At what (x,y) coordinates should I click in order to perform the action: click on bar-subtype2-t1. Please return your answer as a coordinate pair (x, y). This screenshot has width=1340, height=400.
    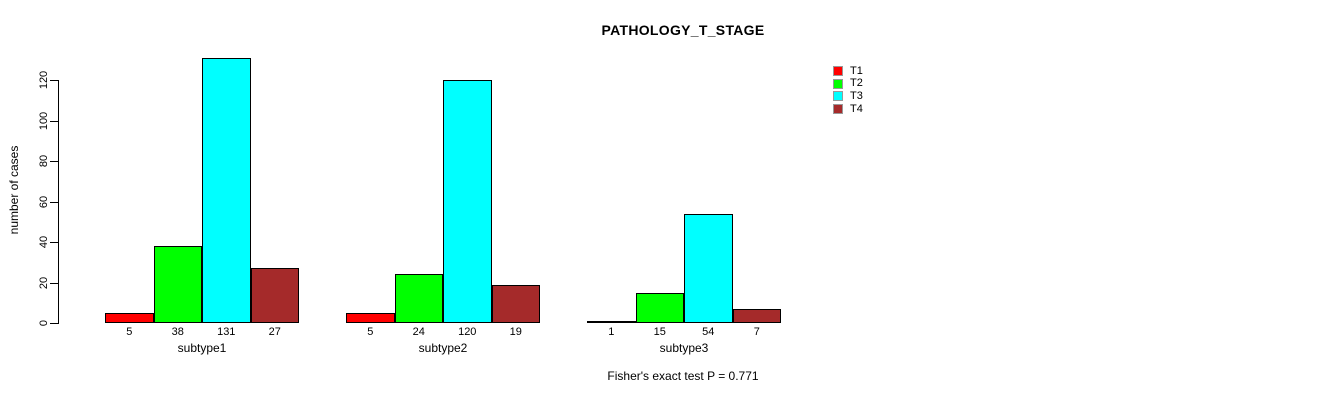
    Looking at the image, I should click on (370, 318).